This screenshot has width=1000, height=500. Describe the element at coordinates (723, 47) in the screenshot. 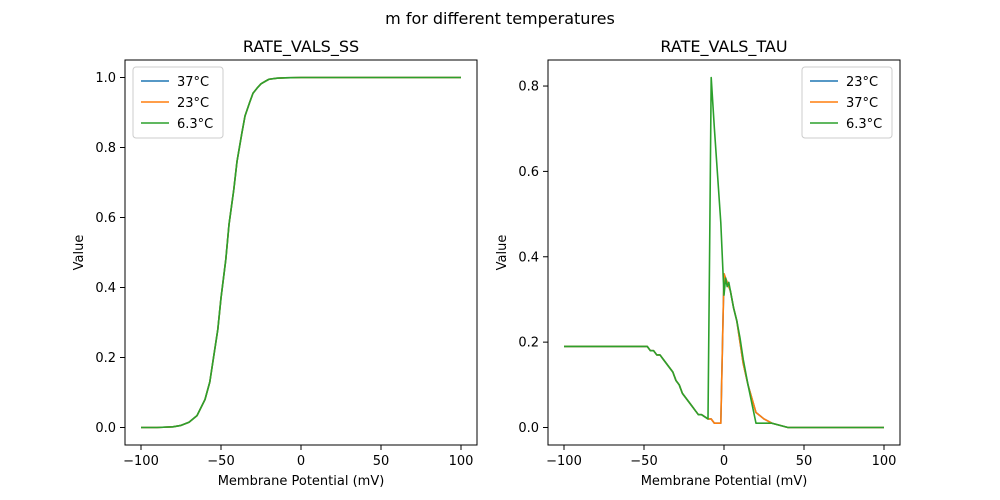

I see `chart-title: RATE_VALS_TAU` at that location.